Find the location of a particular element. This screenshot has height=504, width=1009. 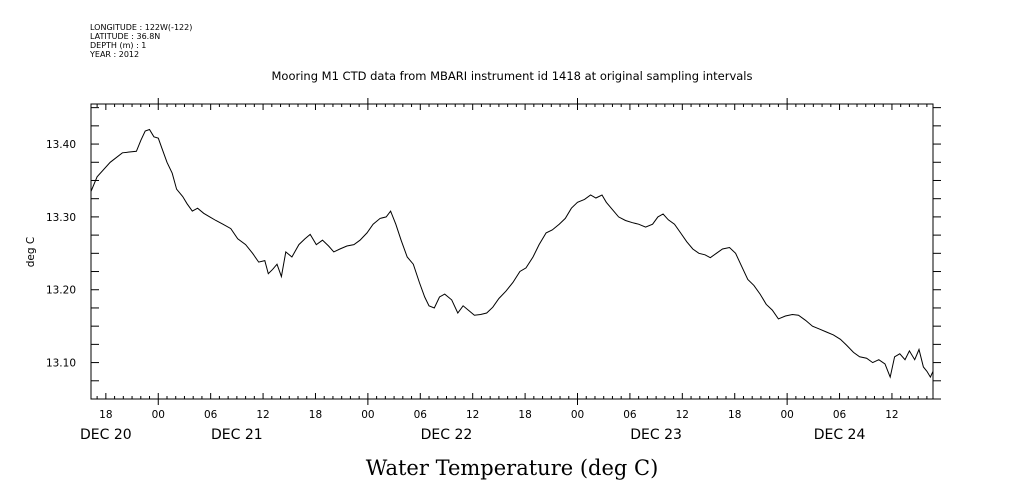

longitude-label: LONGITUDE : 122W(-122) is located at coordinates (141, 27).